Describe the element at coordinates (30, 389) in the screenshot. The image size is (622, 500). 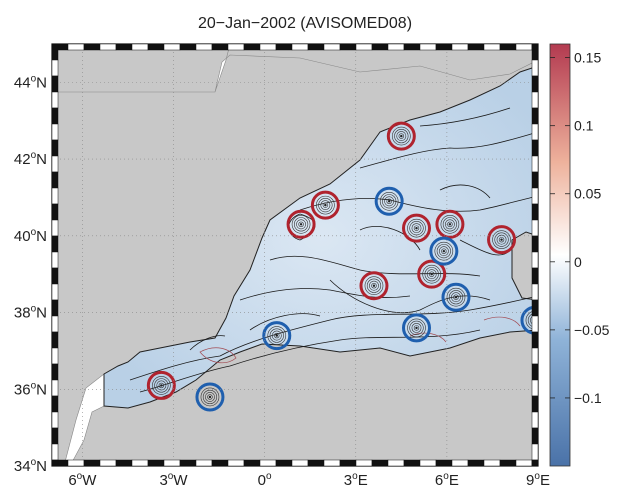
I see `latitude-tick-1: 36oN` at that location.